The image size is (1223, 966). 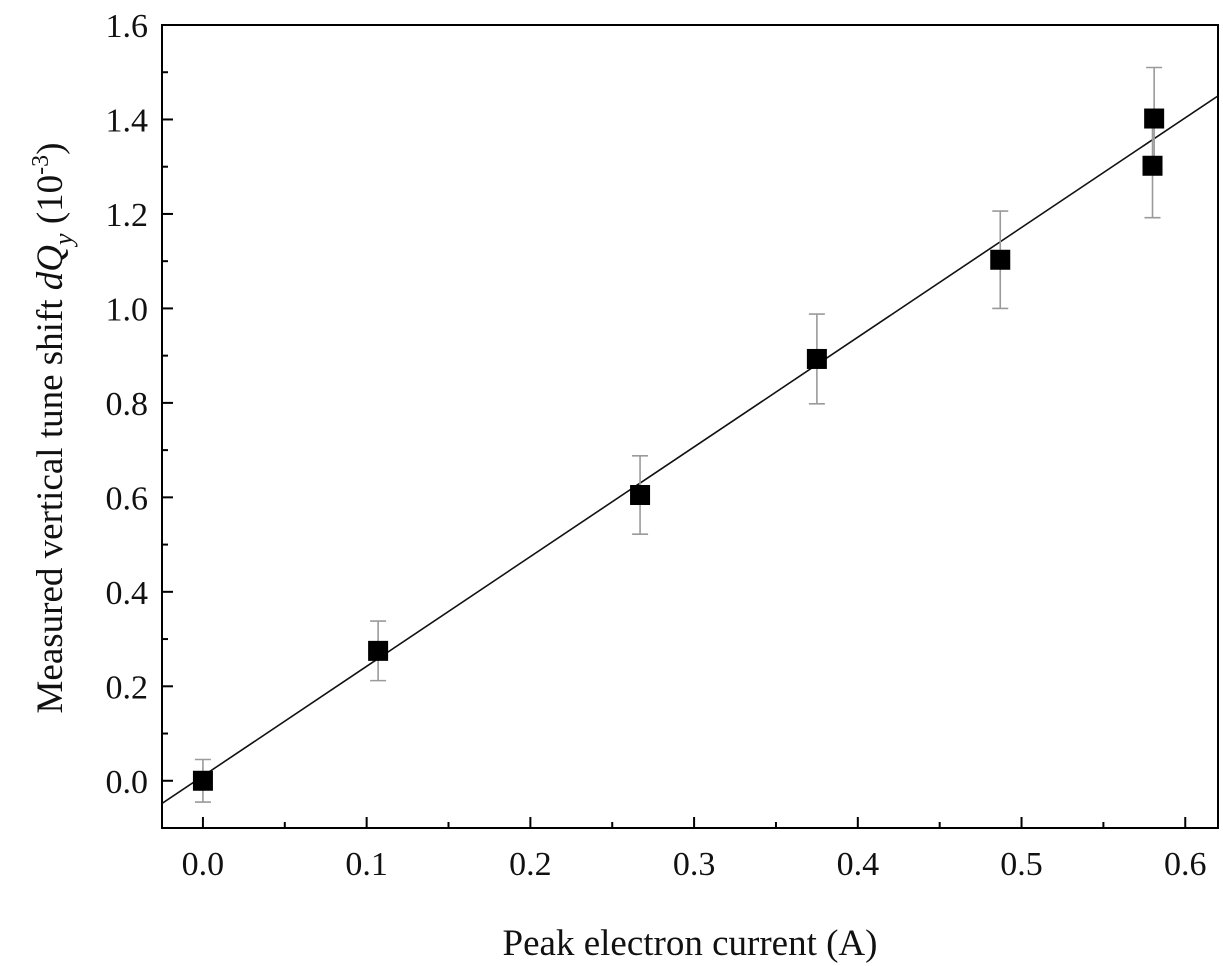 What do you see at coordinates (50, 149) in the screenshot?
I see `y-axis-title-unit-close: )` at bounding box center [50, 149].